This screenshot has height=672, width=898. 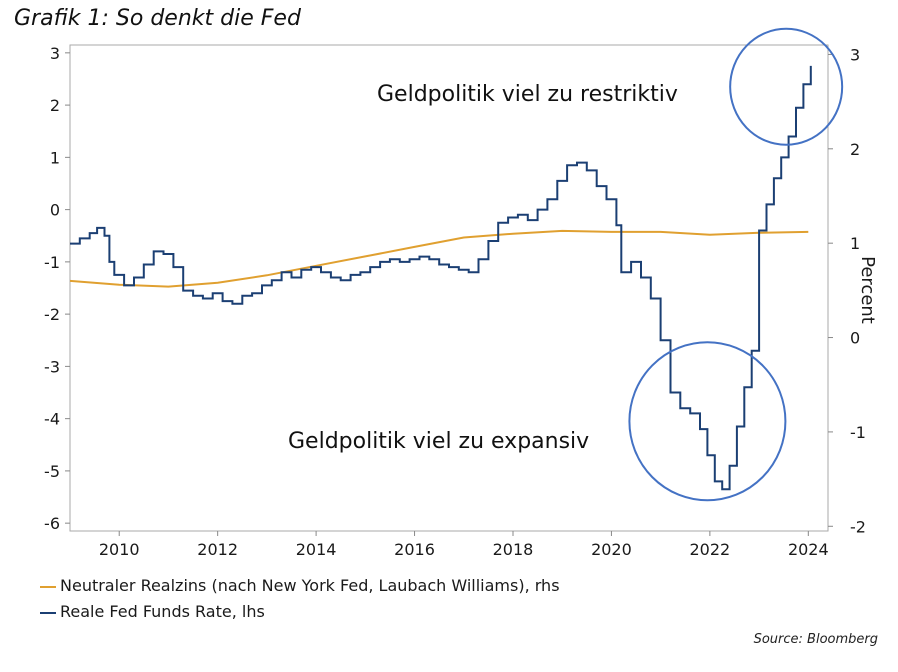 What do you see at coordinates (55, 53) in the screenshot?
I see `left-tick-label: 3` at bounding box center [55, 53].